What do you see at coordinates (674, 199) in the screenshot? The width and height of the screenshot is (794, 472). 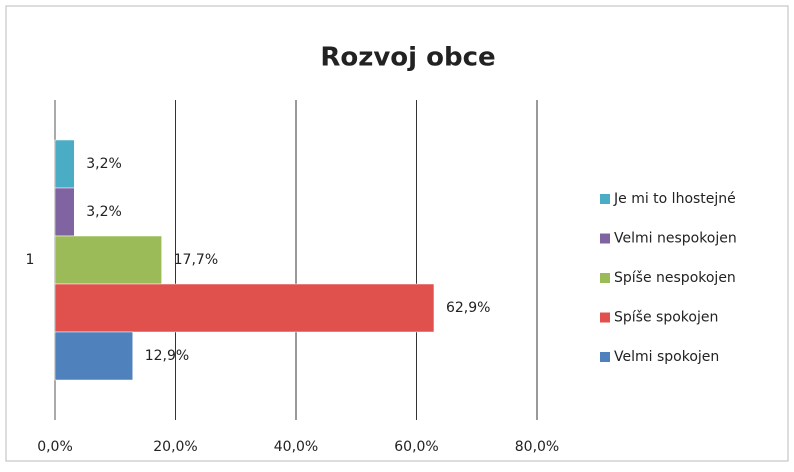 I see `legend-label: Je mi to lhostejné` at bounding box center [674, 199].